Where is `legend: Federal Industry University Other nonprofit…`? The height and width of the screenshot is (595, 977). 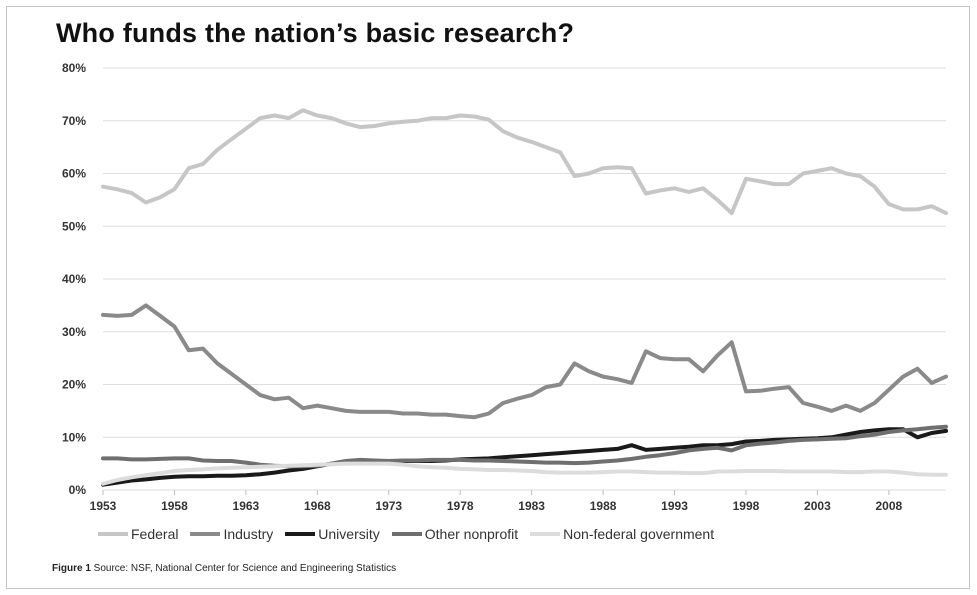 legend: Federal Industry University Other nonprofit… is located at coordinates (412, 534).